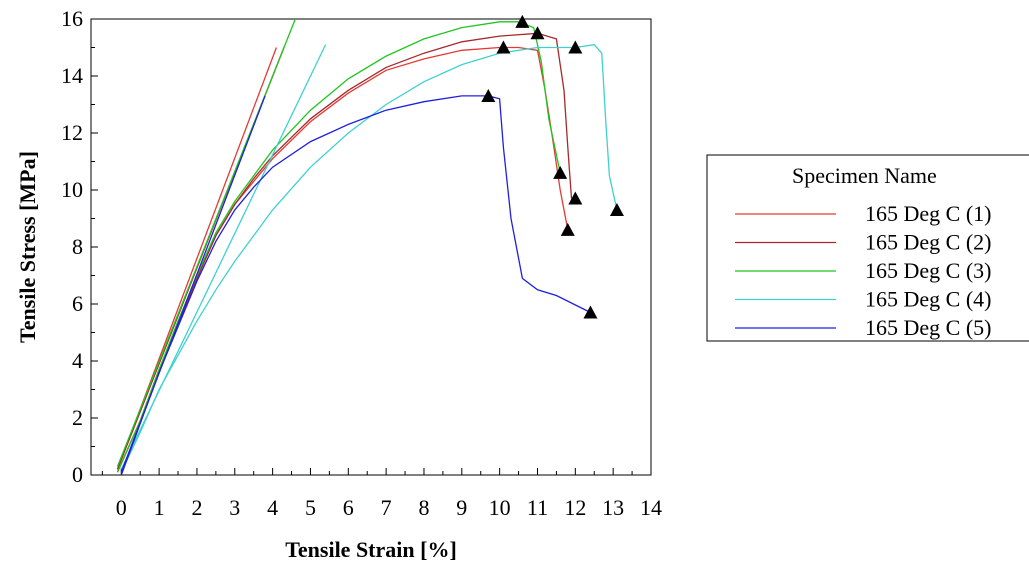 The image size is (1029, 574). I want to click on x-tick-label: 3, so click(234, 507).